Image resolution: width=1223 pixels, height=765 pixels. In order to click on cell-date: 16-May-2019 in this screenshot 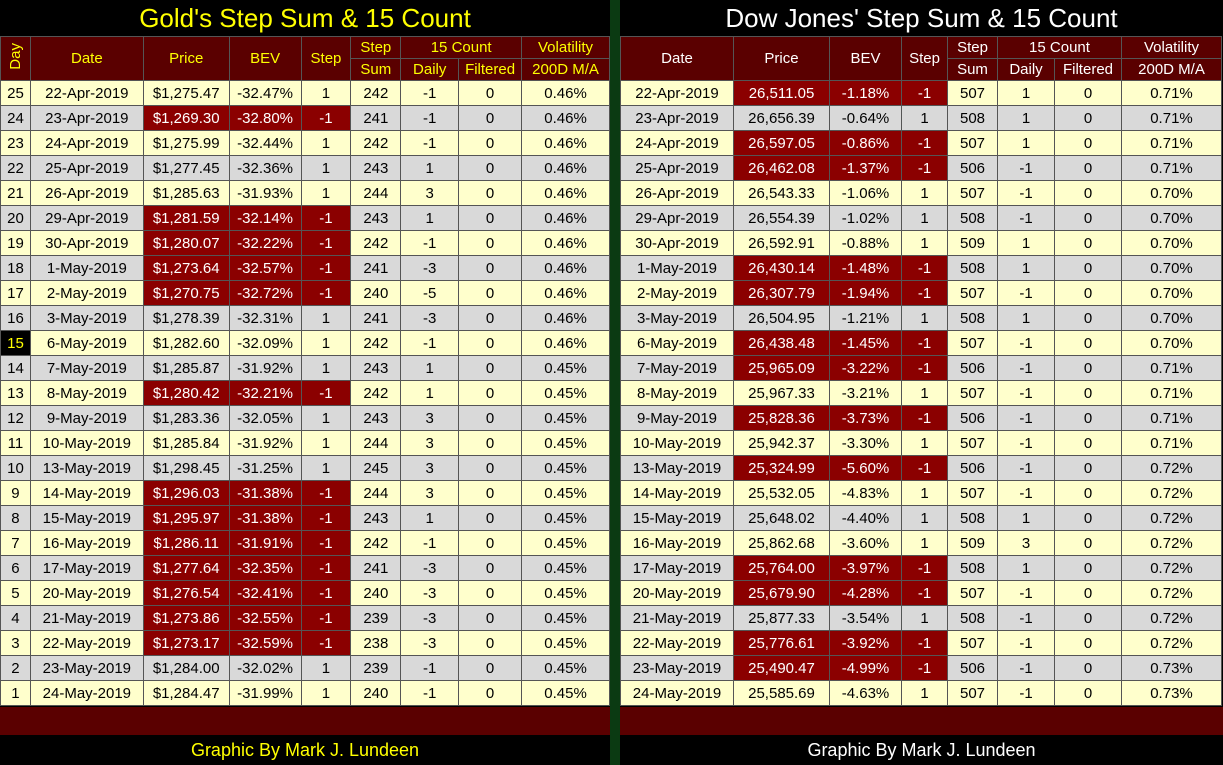, I will do `click(86, 543)`.